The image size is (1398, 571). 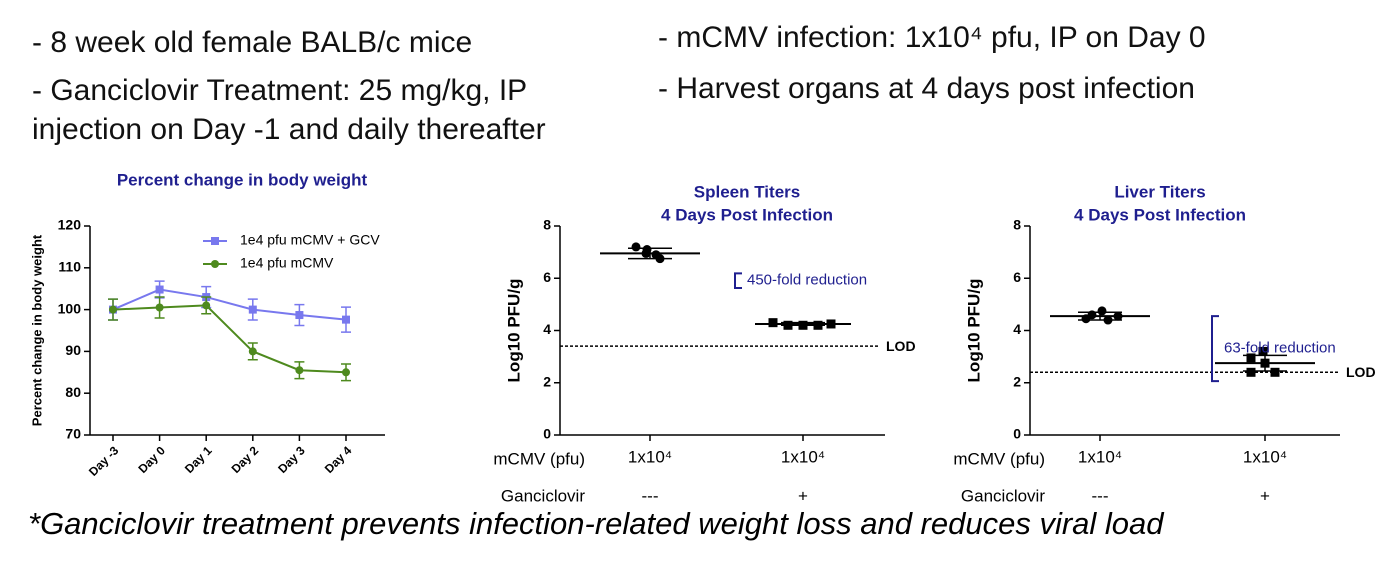 I want to click on x-tick-label: Day 1, so click(x=198, y=459).